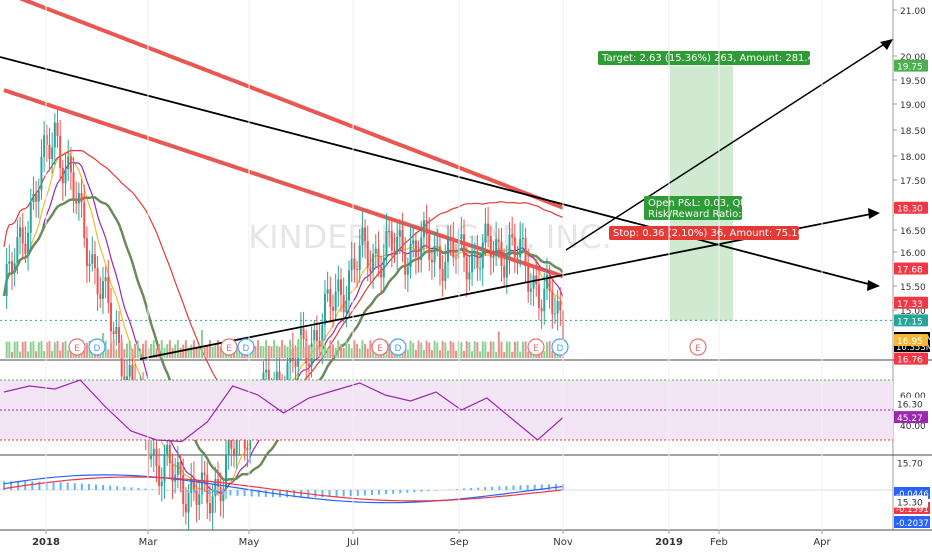  Describe the element at coordinates (913, 82) in the screenshot. I see `price-tick-label: 19.50` at that location.